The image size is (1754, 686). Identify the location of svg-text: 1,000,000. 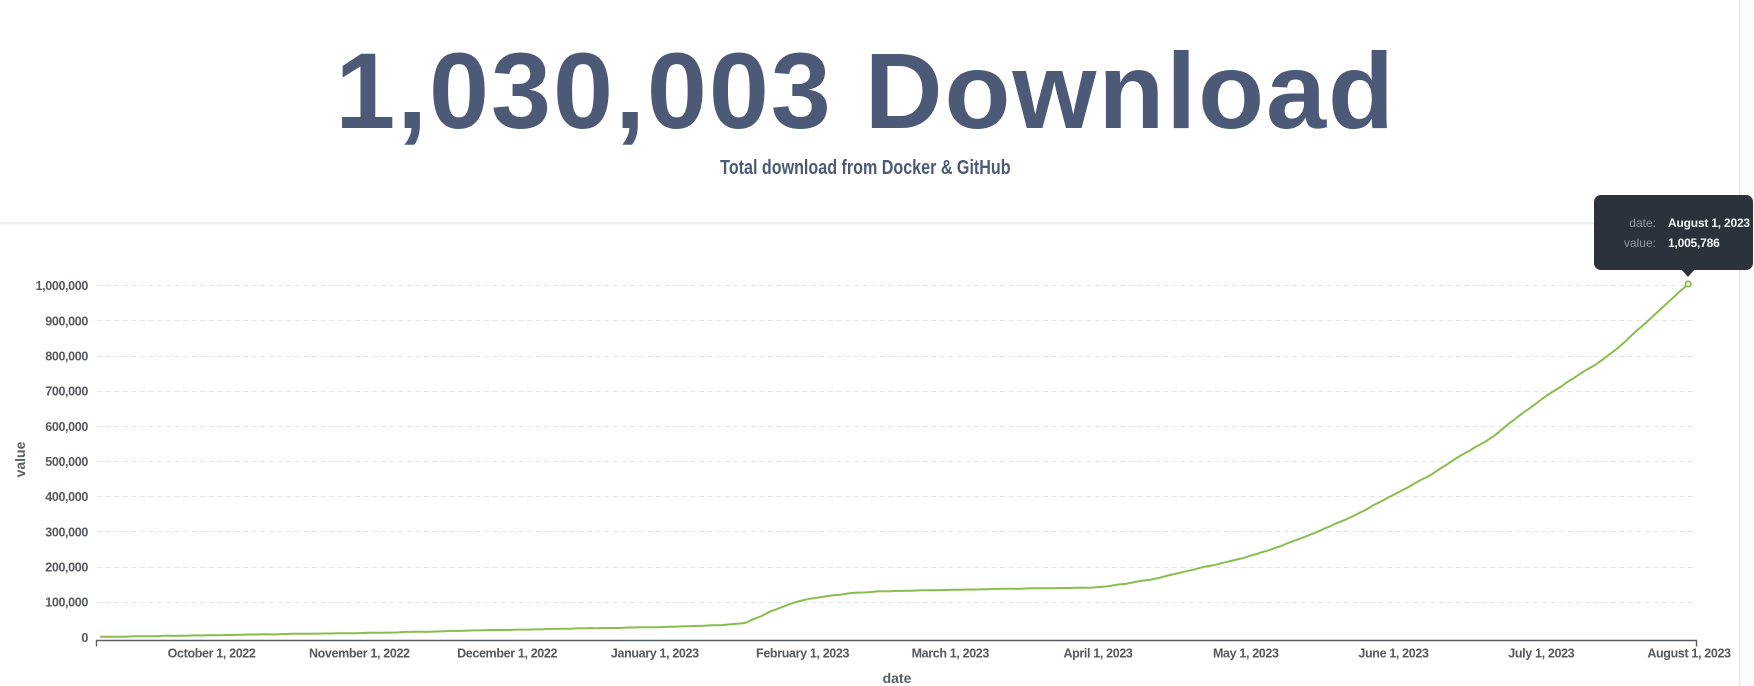
(62, 286).